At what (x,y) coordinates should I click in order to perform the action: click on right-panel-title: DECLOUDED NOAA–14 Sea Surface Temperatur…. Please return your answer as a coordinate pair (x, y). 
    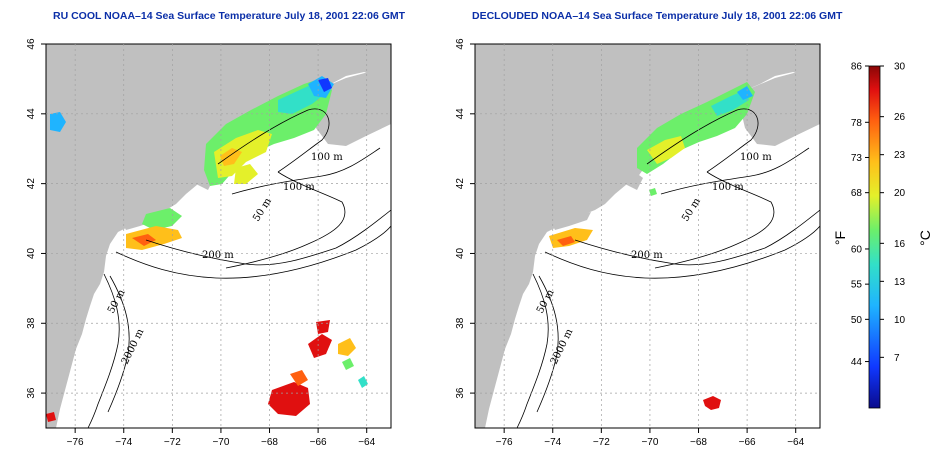
    Looking at the image, I should click on (657, 16).